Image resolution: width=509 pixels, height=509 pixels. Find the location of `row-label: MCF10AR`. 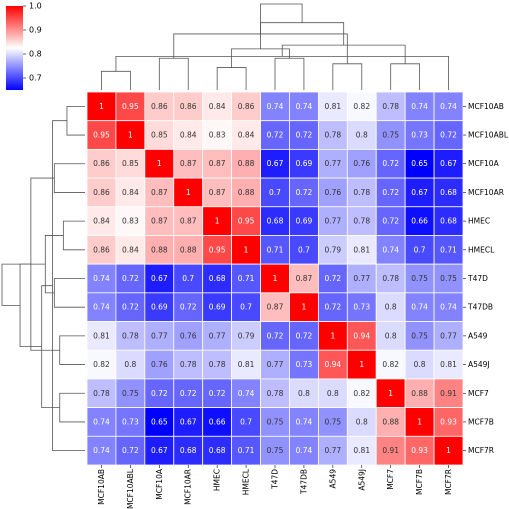

row-label: MCF10AR is located at coordinates (486, 192).